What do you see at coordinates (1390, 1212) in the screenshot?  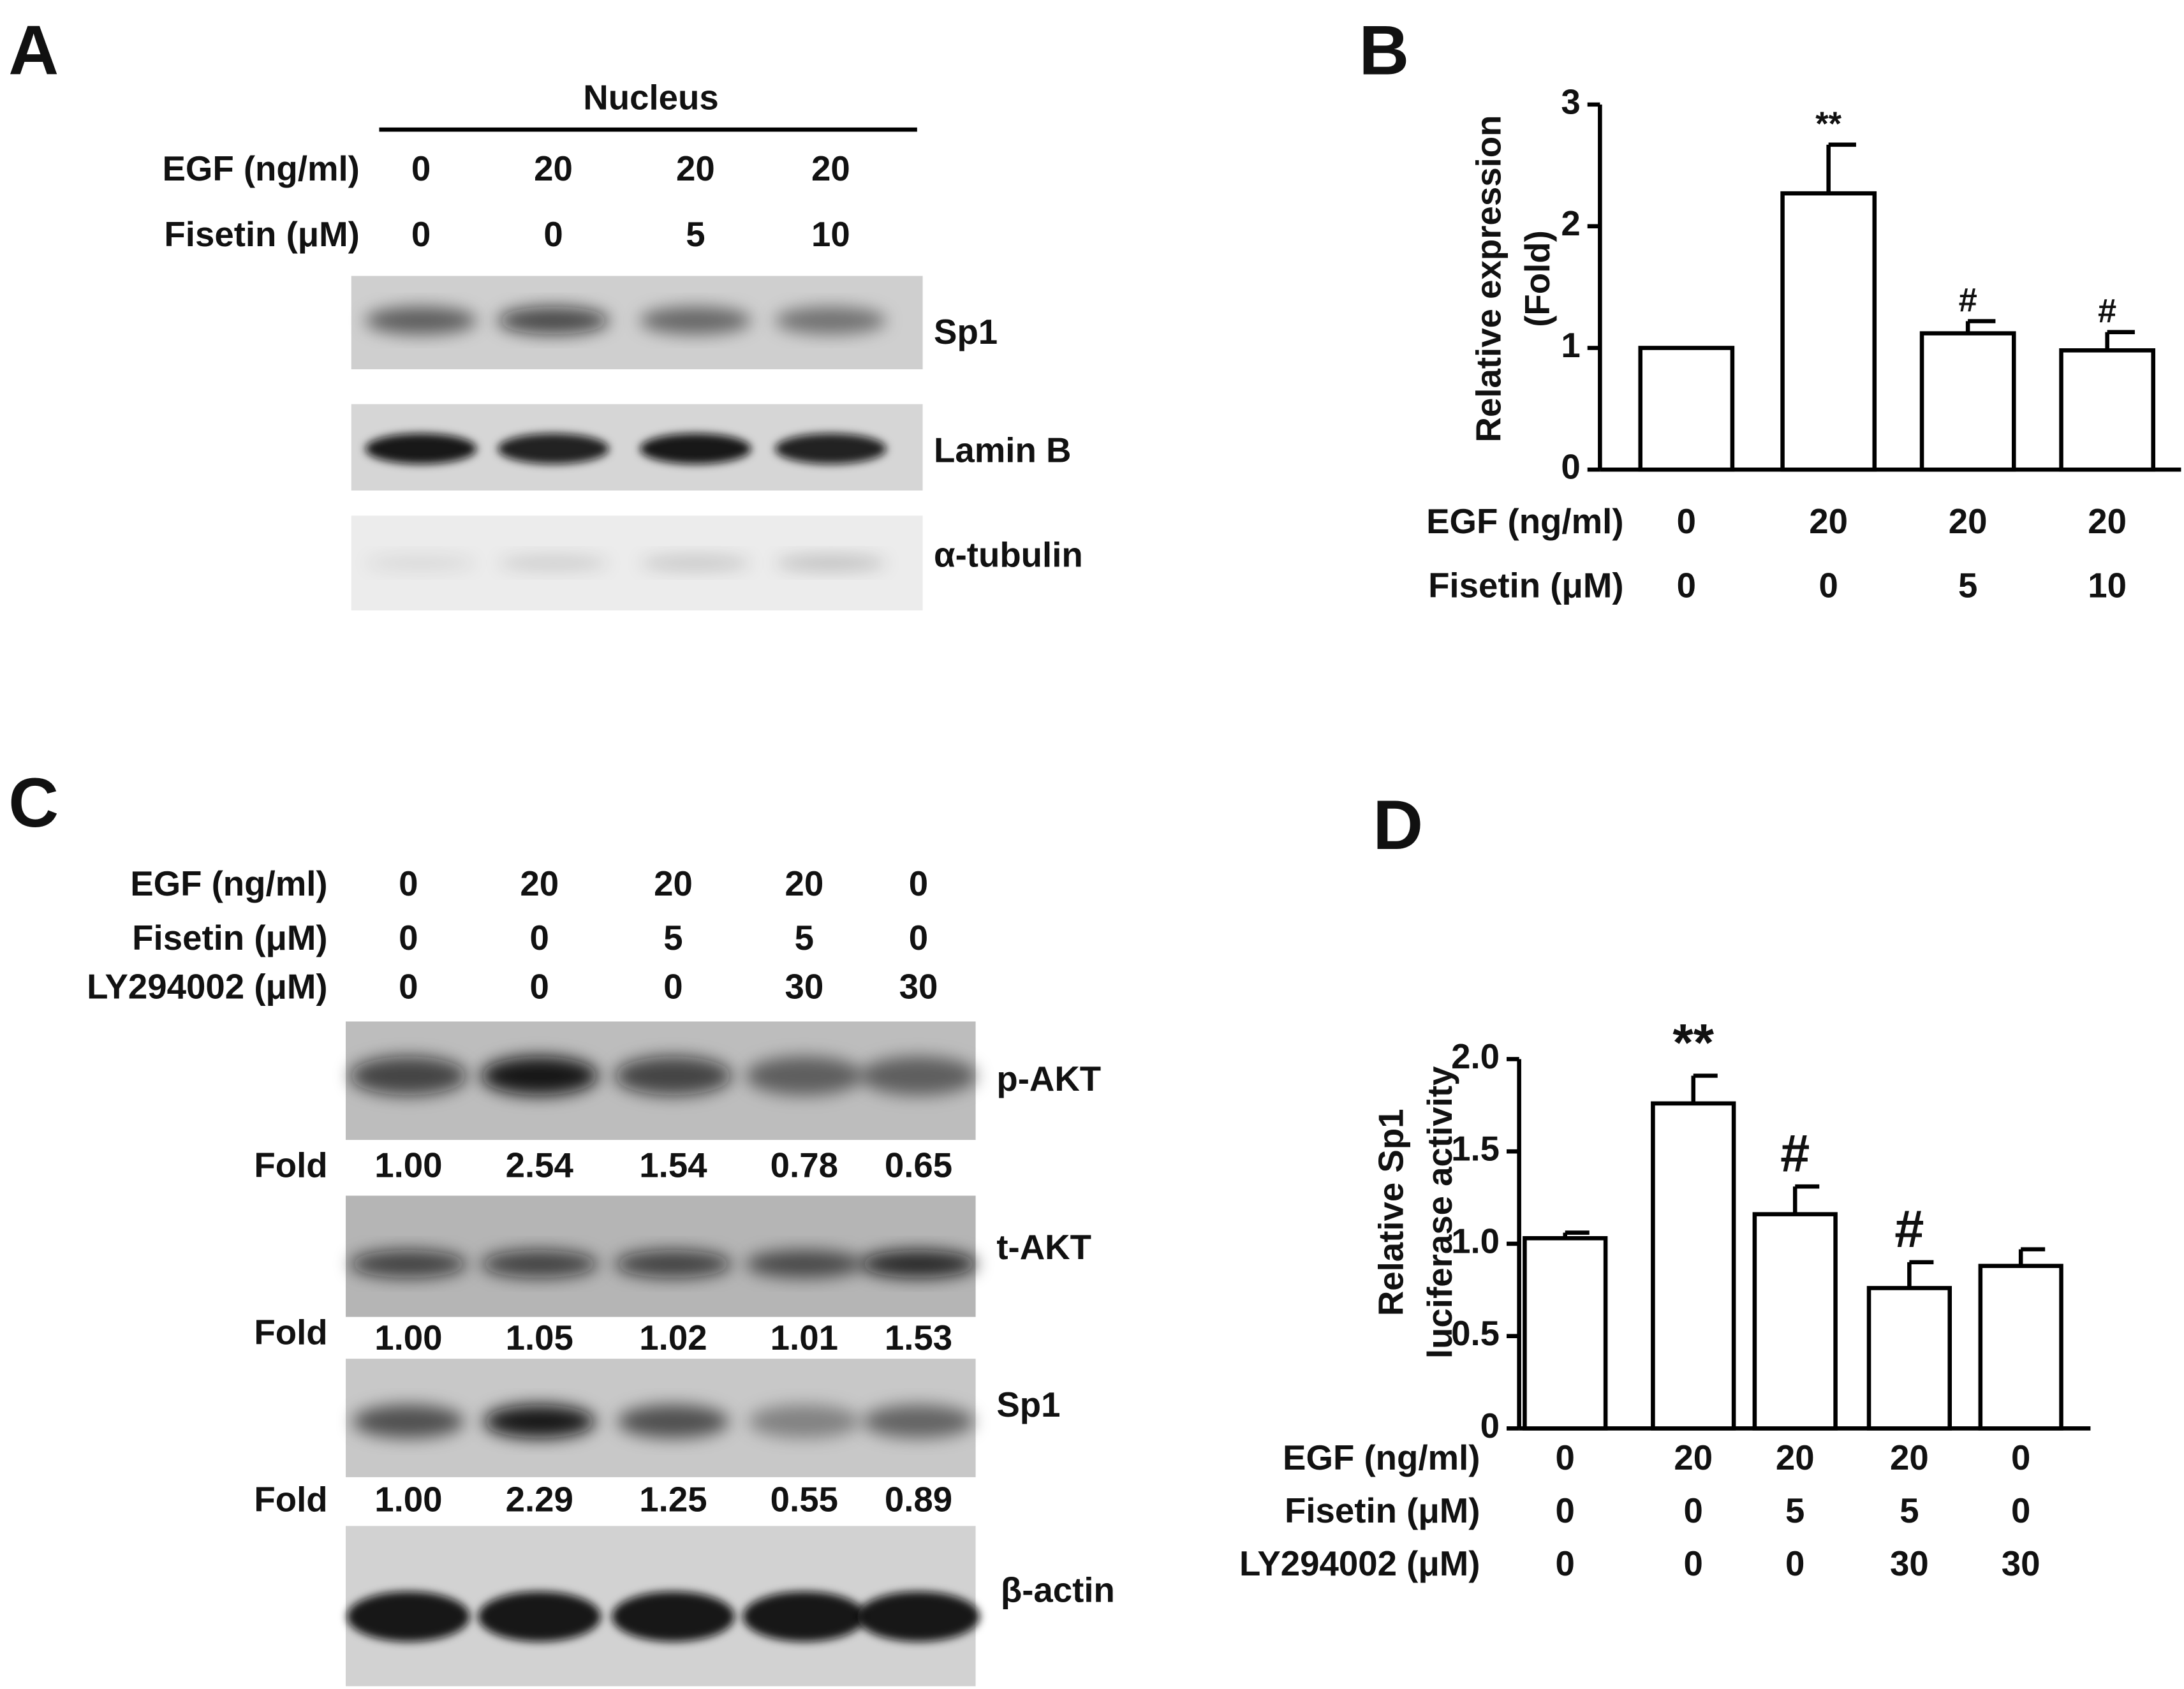 I see `y-axis-label: Relative Sp1` at bounding box center [1390, 1212].